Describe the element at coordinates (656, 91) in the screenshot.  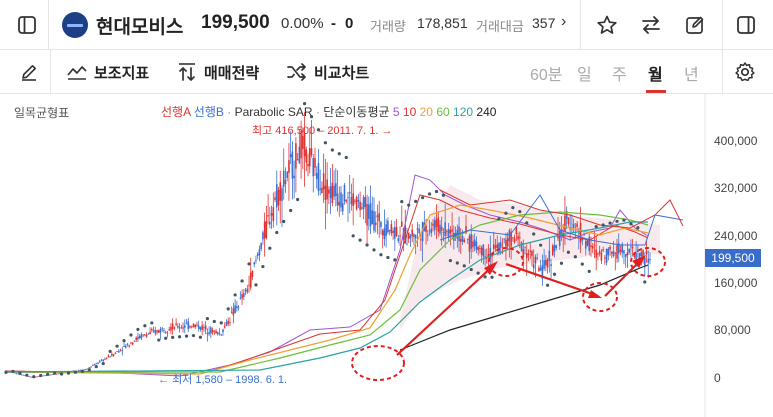
I see `active-period-indicator` at that location.